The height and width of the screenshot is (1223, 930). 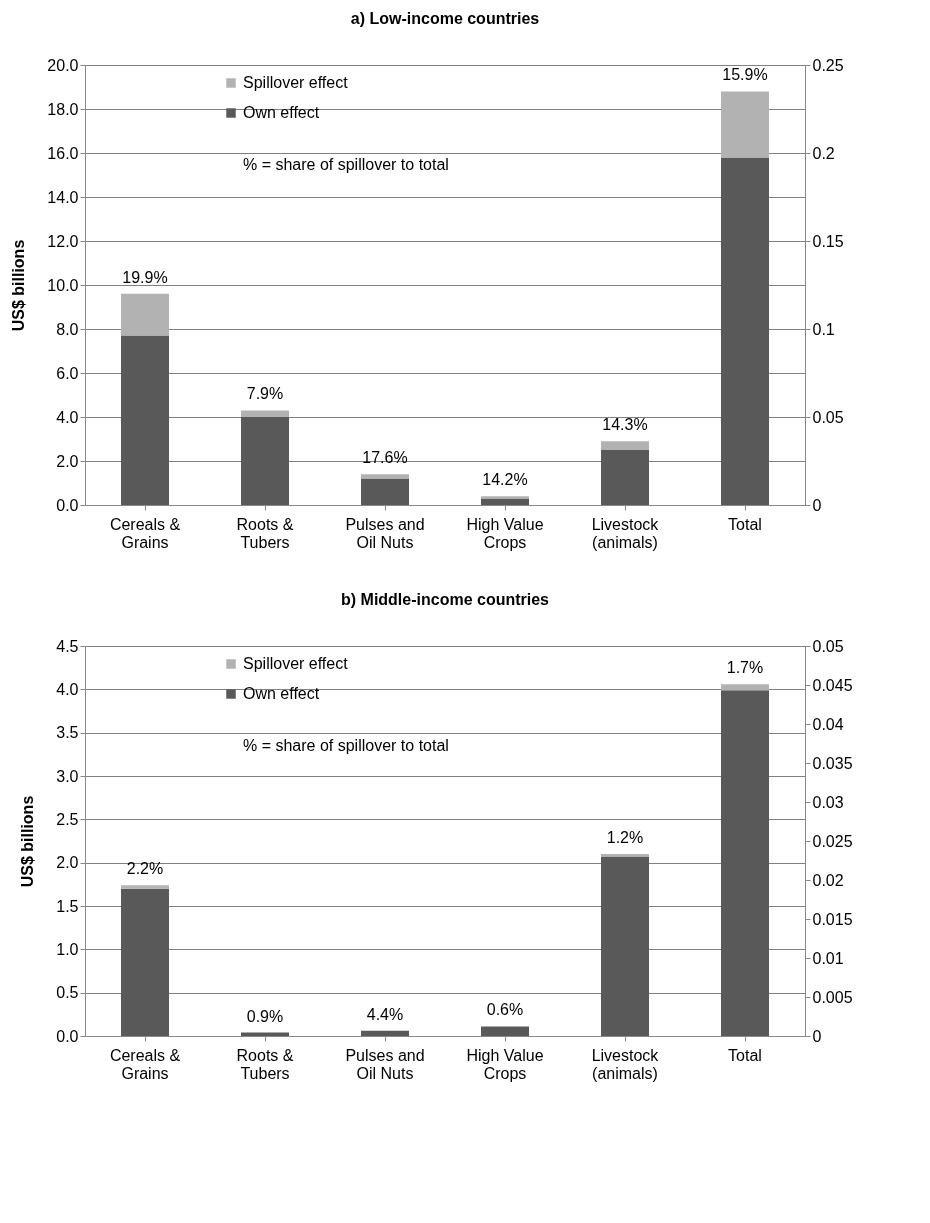 I want to click on y2-tick-label: 0.25, so click(x=828, y=65).